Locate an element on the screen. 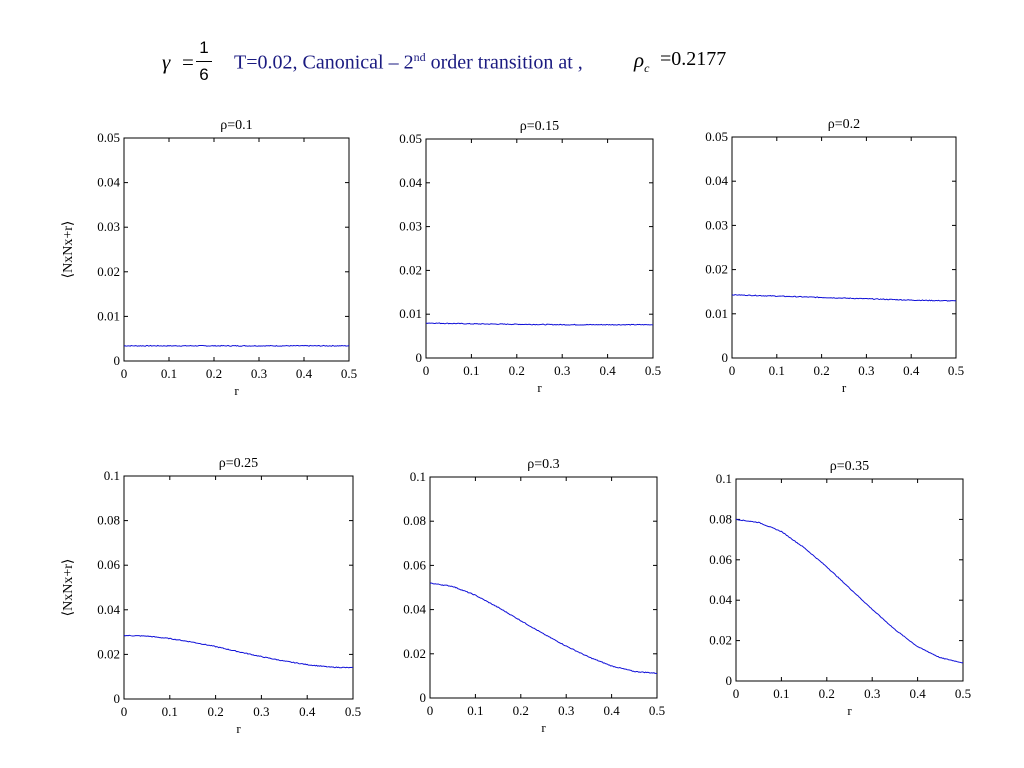  header-text-main: T=0.02, Canonical – 2 is located at coordinates (324, 62).